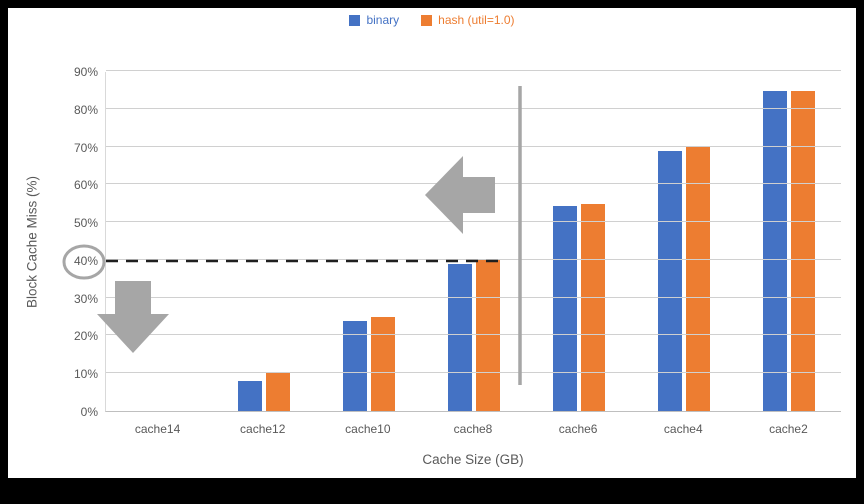 The image size is (864, 504). What do you see at coordinates (459, 337) in the screenshot?
I see `bar-binary-cache8` at bounding box center [459, 337].